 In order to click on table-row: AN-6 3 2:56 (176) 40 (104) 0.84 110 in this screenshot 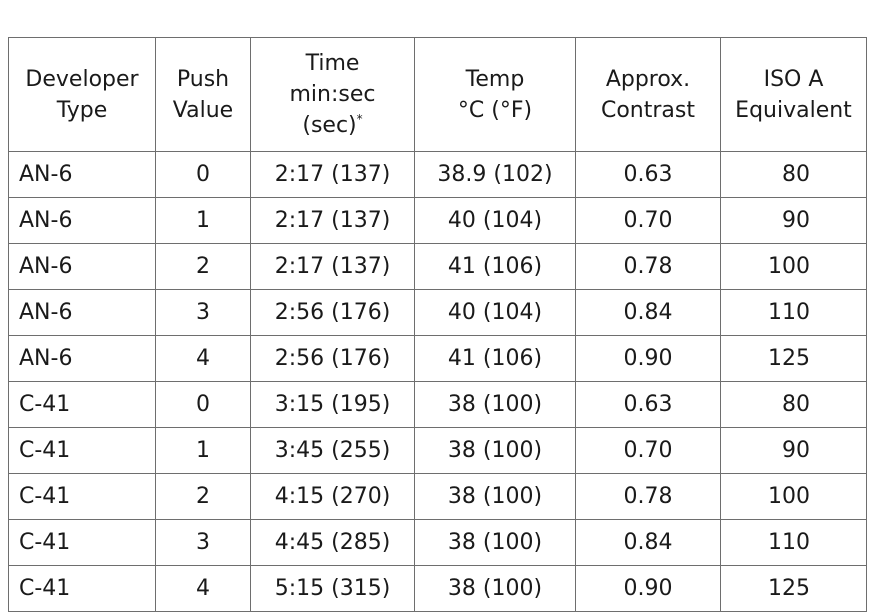, I will do `click(437, 312)`.